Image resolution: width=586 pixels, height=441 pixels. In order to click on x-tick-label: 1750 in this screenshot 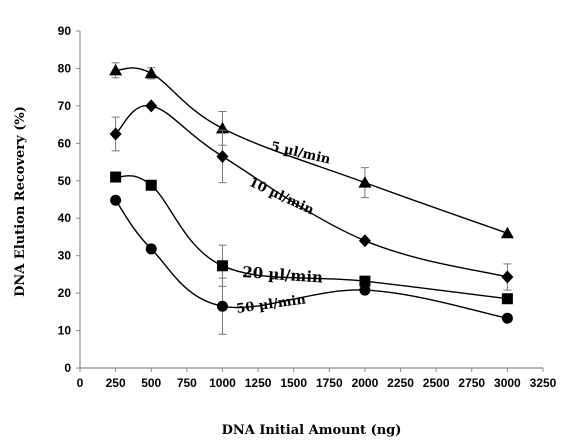, I will do `click(329, 383)`.